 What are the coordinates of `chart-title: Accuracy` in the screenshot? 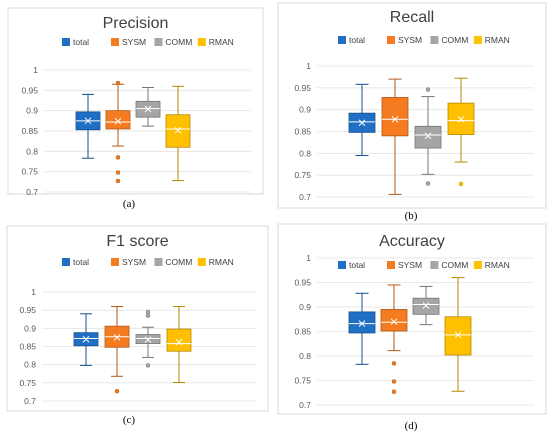 It's located at (412, 241).